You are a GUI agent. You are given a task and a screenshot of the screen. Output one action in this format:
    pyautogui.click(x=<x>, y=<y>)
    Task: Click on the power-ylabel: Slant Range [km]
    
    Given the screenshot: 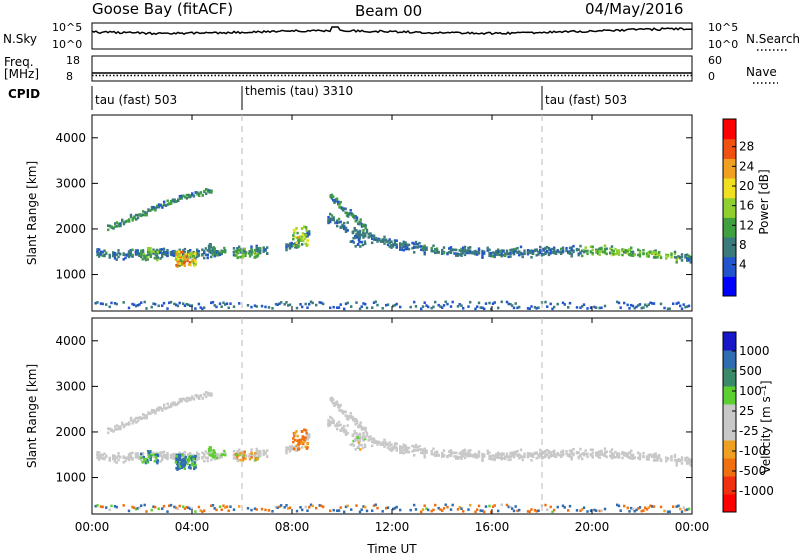 What is the action you would take?
    pyautogui.click(x=32, y=213)
    